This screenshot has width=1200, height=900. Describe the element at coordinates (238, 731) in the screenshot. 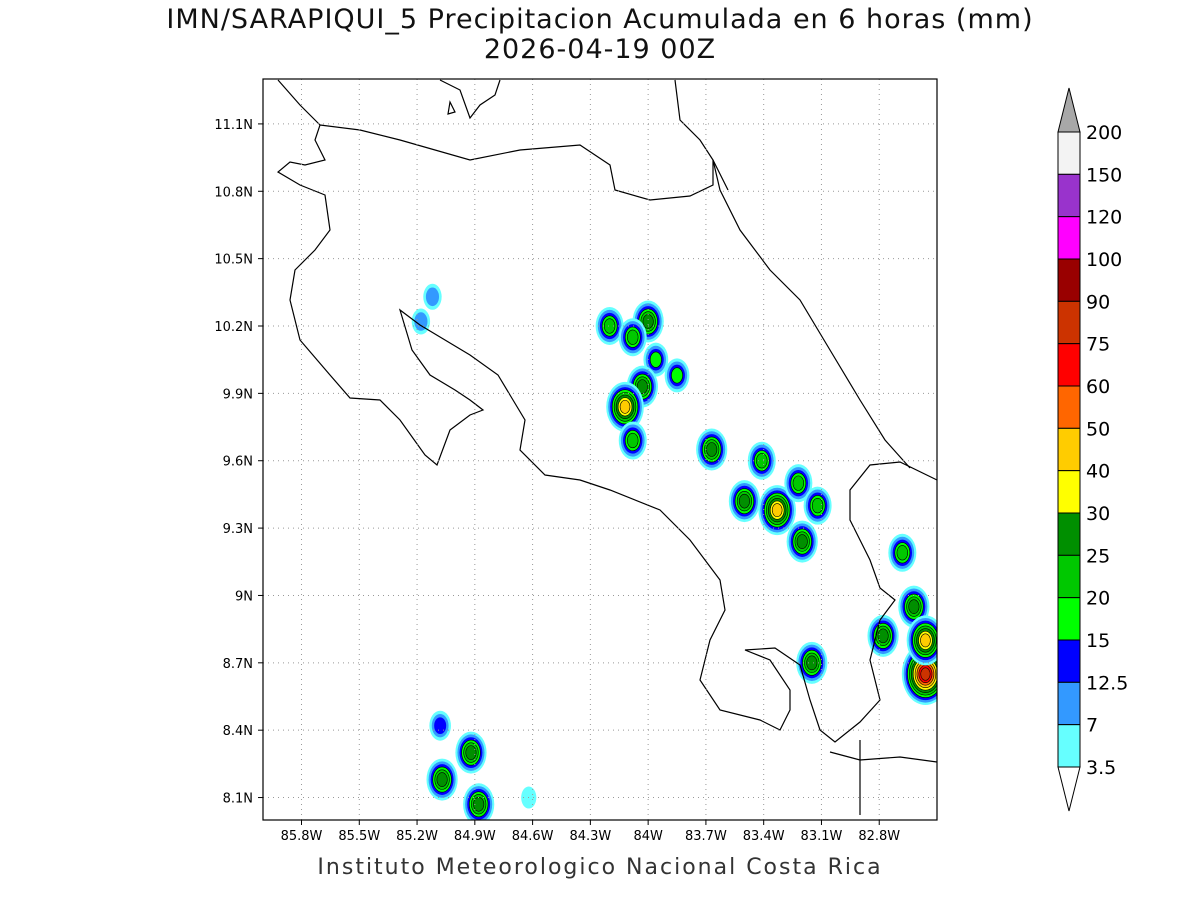

I see `lat-tick-label: 8.4N` at that location.